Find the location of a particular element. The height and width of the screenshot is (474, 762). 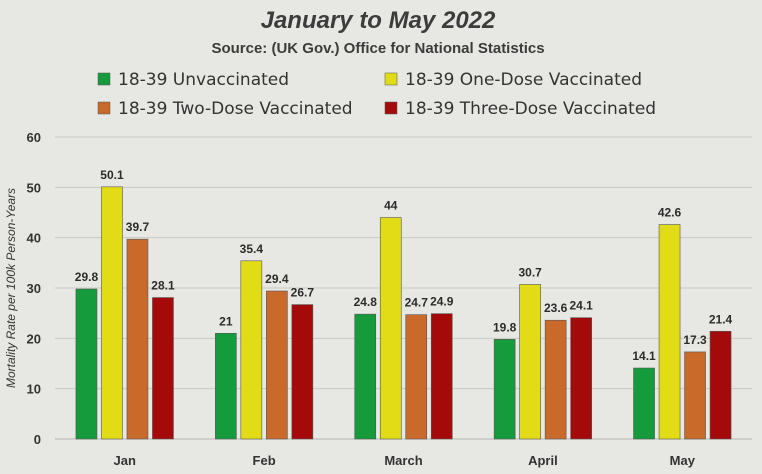

data-label: 23.6 is located at coordinates (556, 308).